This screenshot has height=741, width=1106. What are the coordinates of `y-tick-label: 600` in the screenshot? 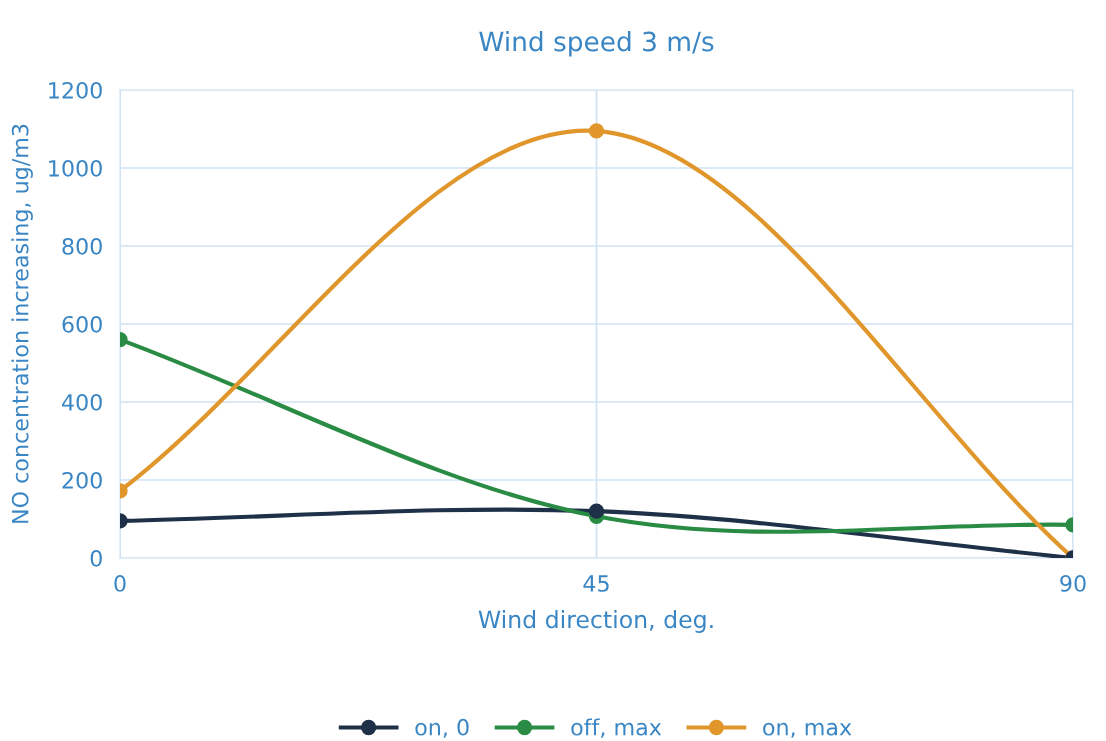 It's located at (82, 324).